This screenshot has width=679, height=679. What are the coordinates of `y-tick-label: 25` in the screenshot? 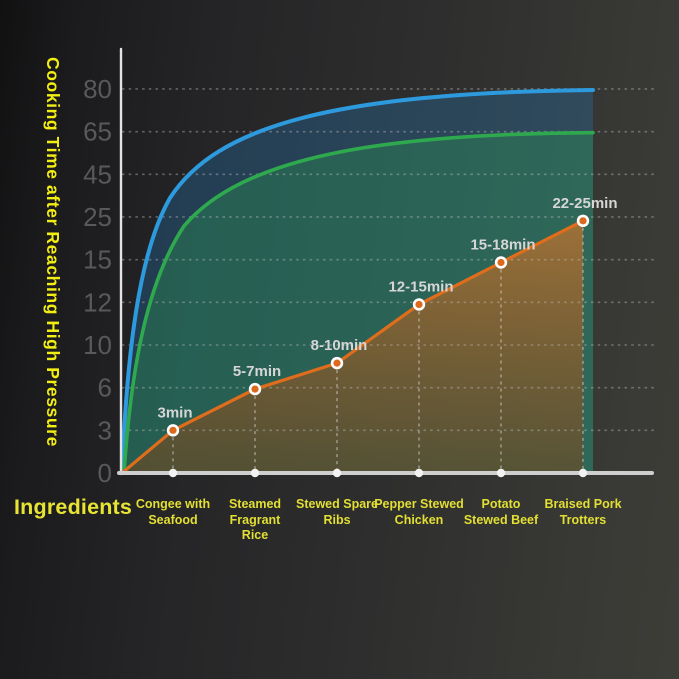 It's located at (97, 217).